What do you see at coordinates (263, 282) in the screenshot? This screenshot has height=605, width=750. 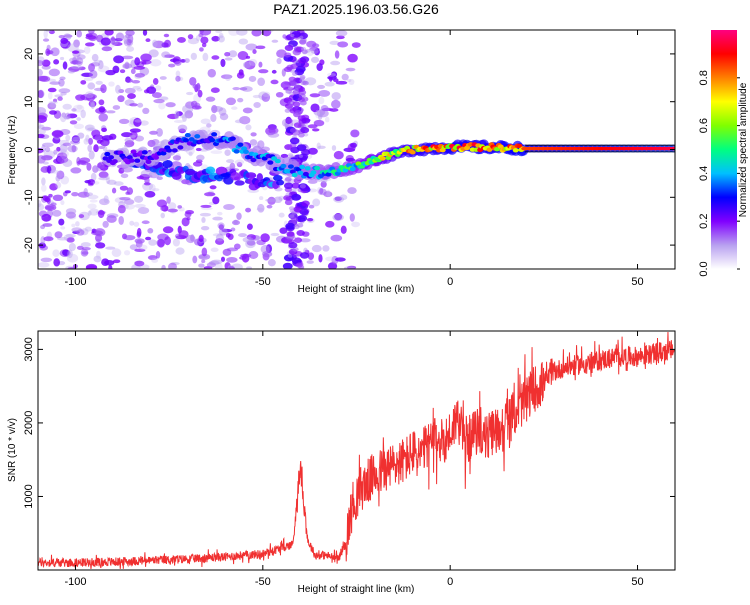 I see `spectrogram-x-tick-label: -50` at bounding box center [263, 282].